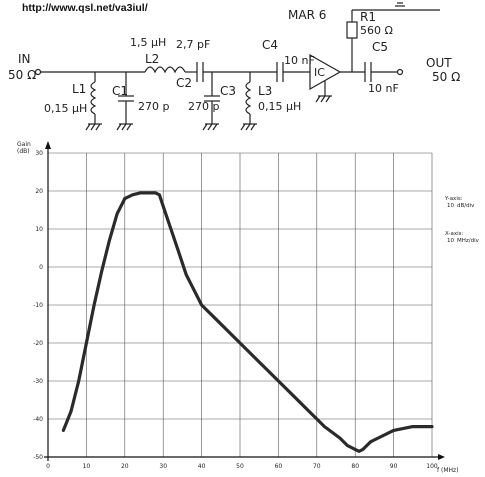 The height and width of the screenshot is (477, 485). Describe the element at coordinates (22, 75) in the screenshot. I see `input-impedance: 50 Ω` at that location.